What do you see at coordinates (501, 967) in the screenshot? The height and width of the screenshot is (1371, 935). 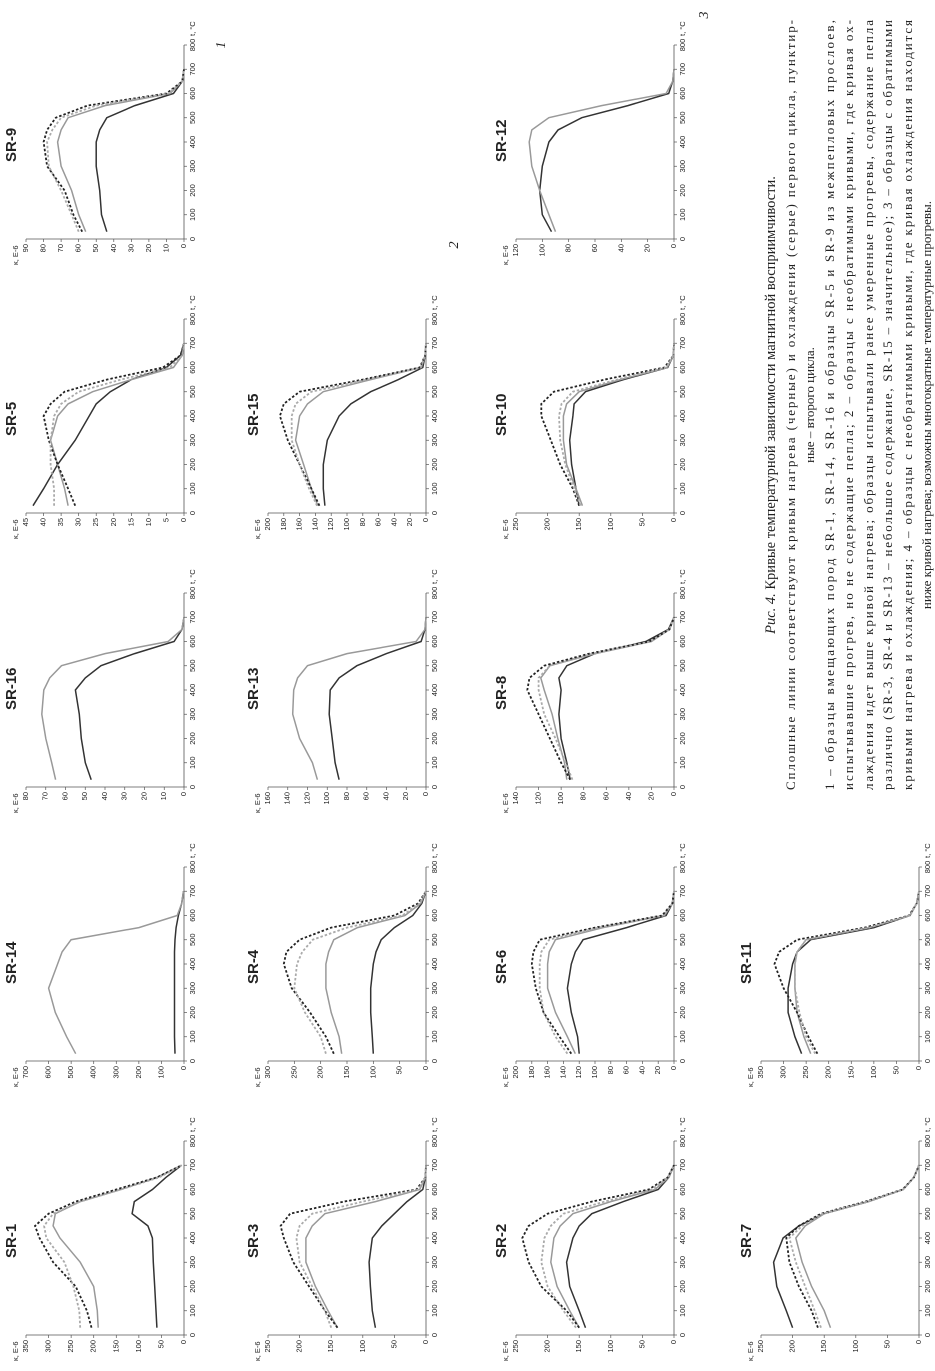 I see `chart-title: SR-6` at bounding box center [501, 967].